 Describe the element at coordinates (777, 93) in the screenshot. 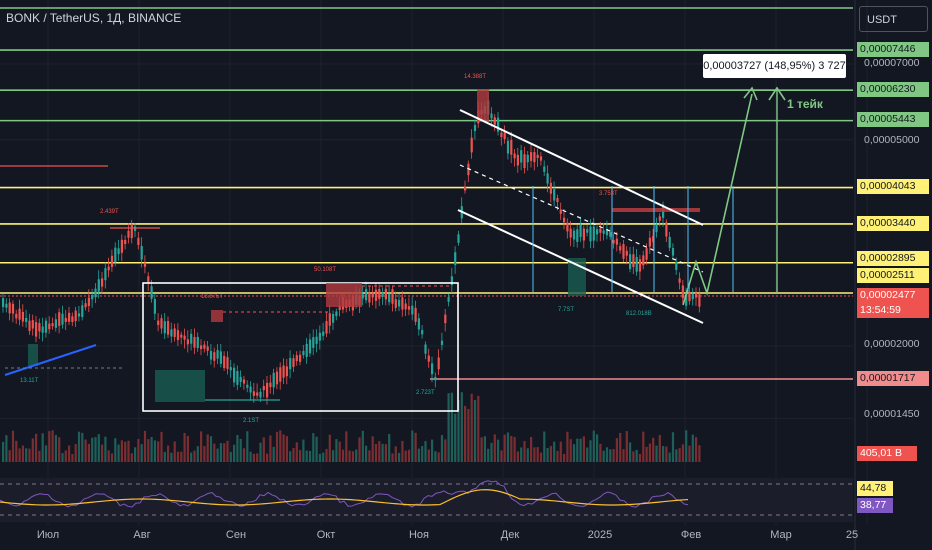

I see `measure-arrow` at that location.